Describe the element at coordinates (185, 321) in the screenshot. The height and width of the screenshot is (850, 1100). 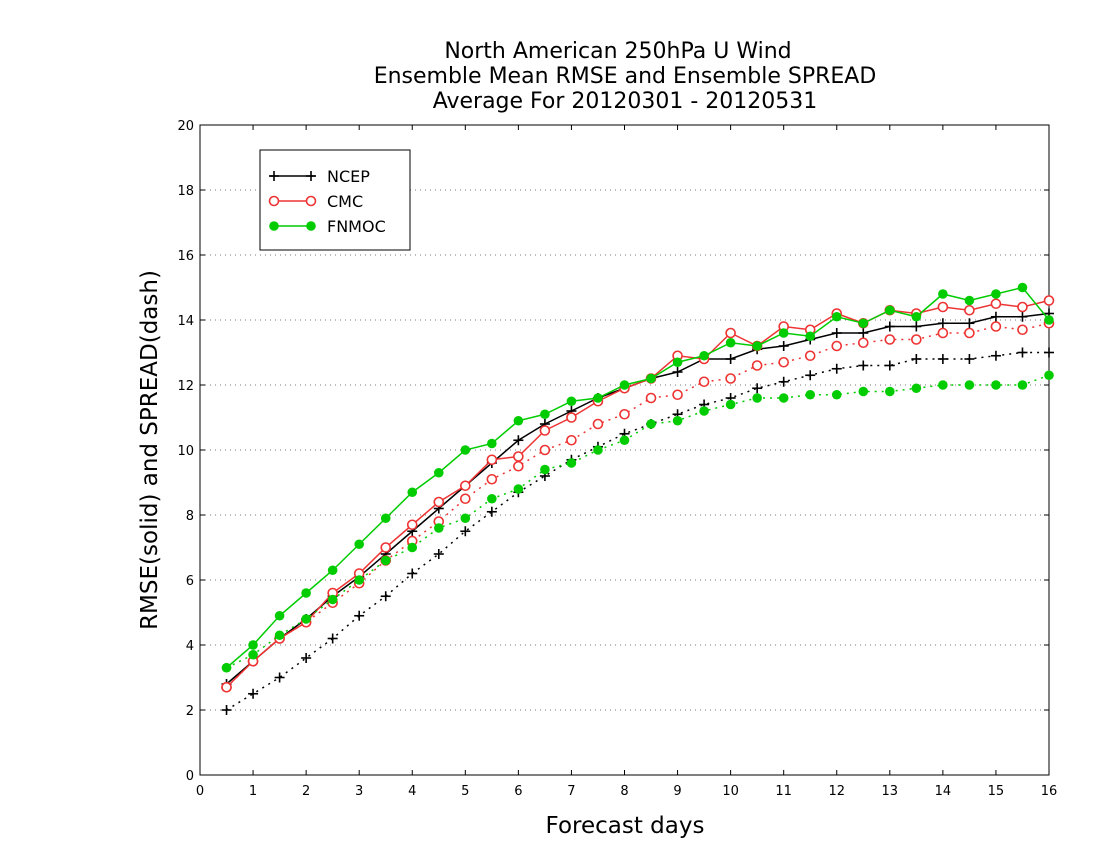
I see `y-tick-label: 14` at that location.